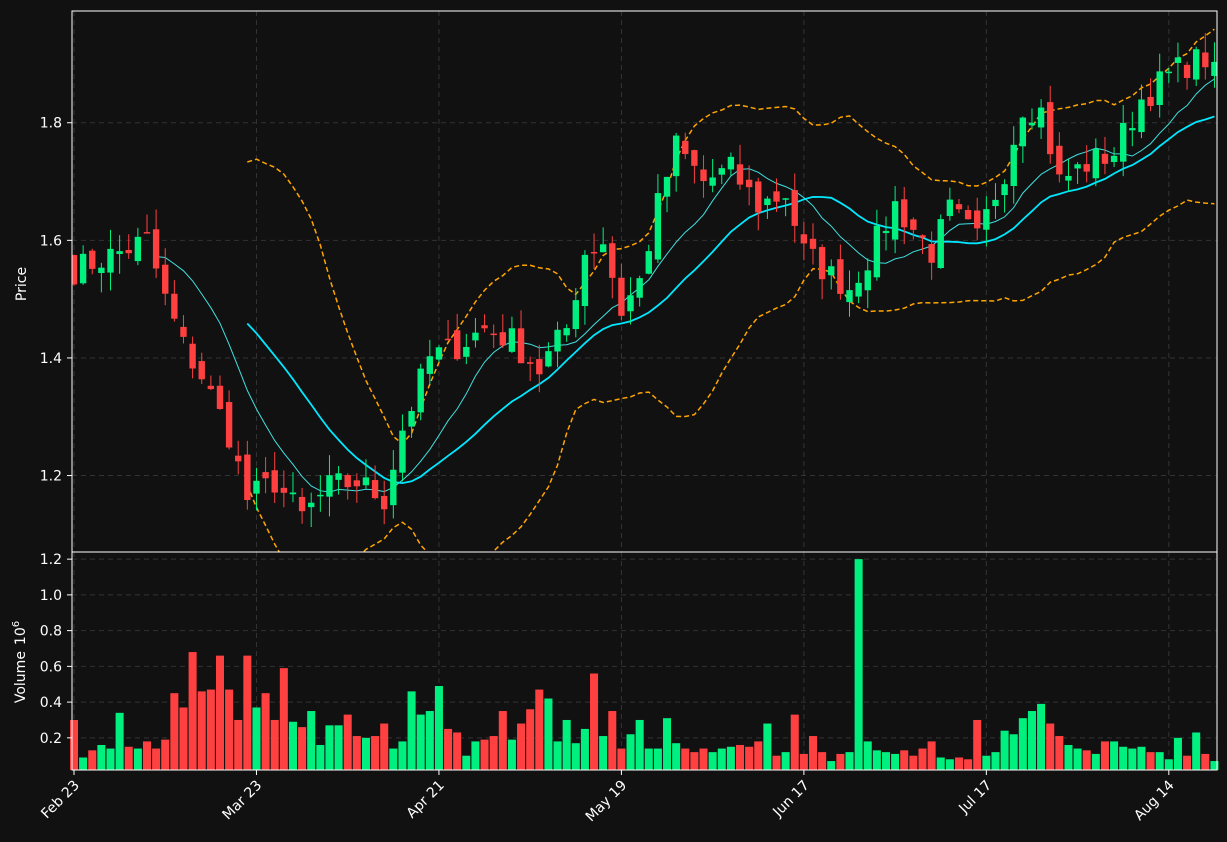  Describe the element at coordinates (20, 662) in the screenshot. I see `volume-axis-label: Volume106` at that location.